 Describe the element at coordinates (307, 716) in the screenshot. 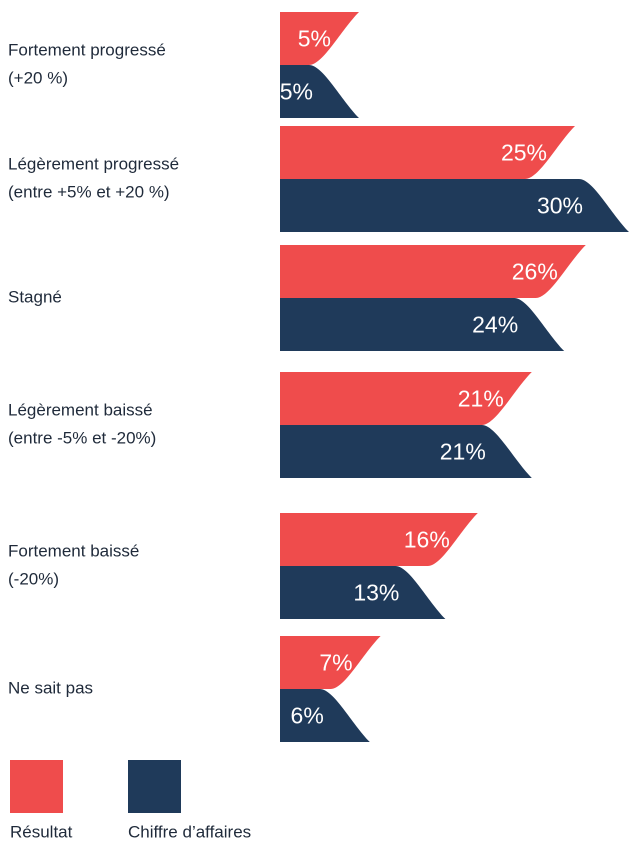

I see `value-label: 6%` at that location.